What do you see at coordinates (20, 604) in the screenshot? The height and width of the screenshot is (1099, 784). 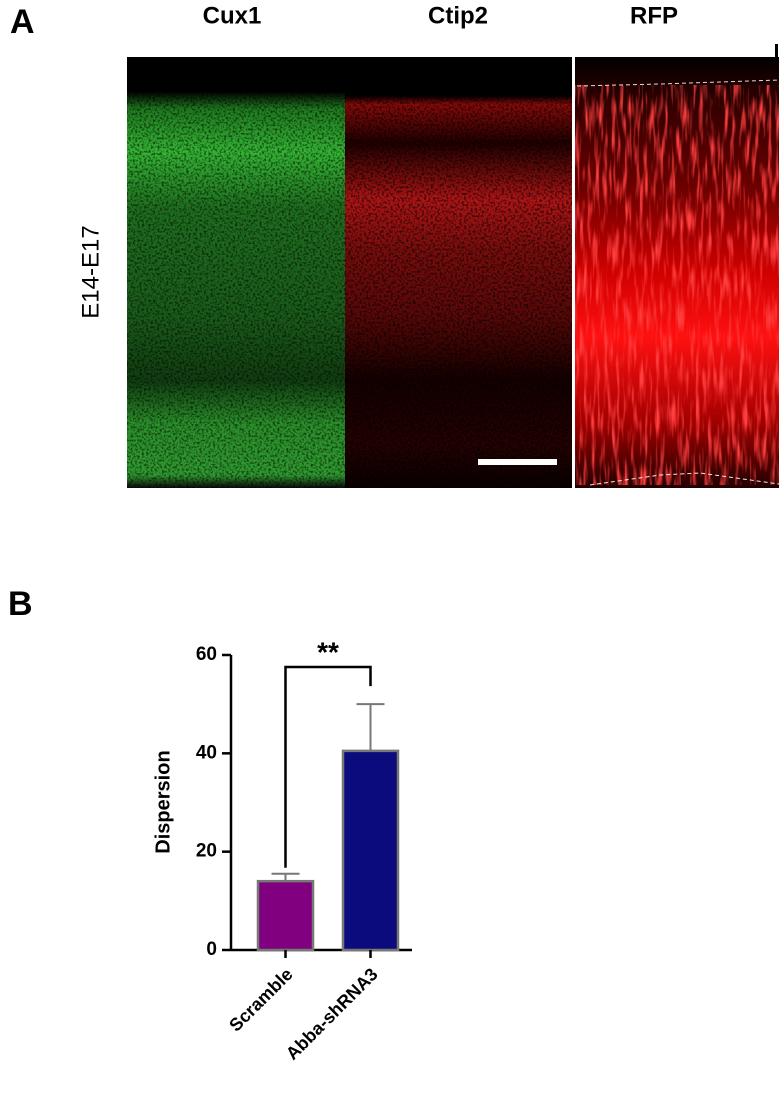 I see `panel-label: B` at bounding box center [20, 604].